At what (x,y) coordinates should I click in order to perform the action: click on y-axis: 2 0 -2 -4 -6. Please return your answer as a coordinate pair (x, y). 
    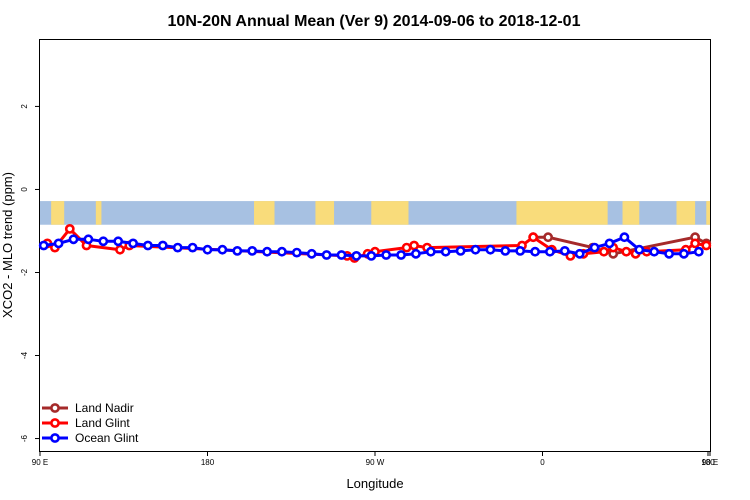
    Looking at the image, I should click on (30, 273).